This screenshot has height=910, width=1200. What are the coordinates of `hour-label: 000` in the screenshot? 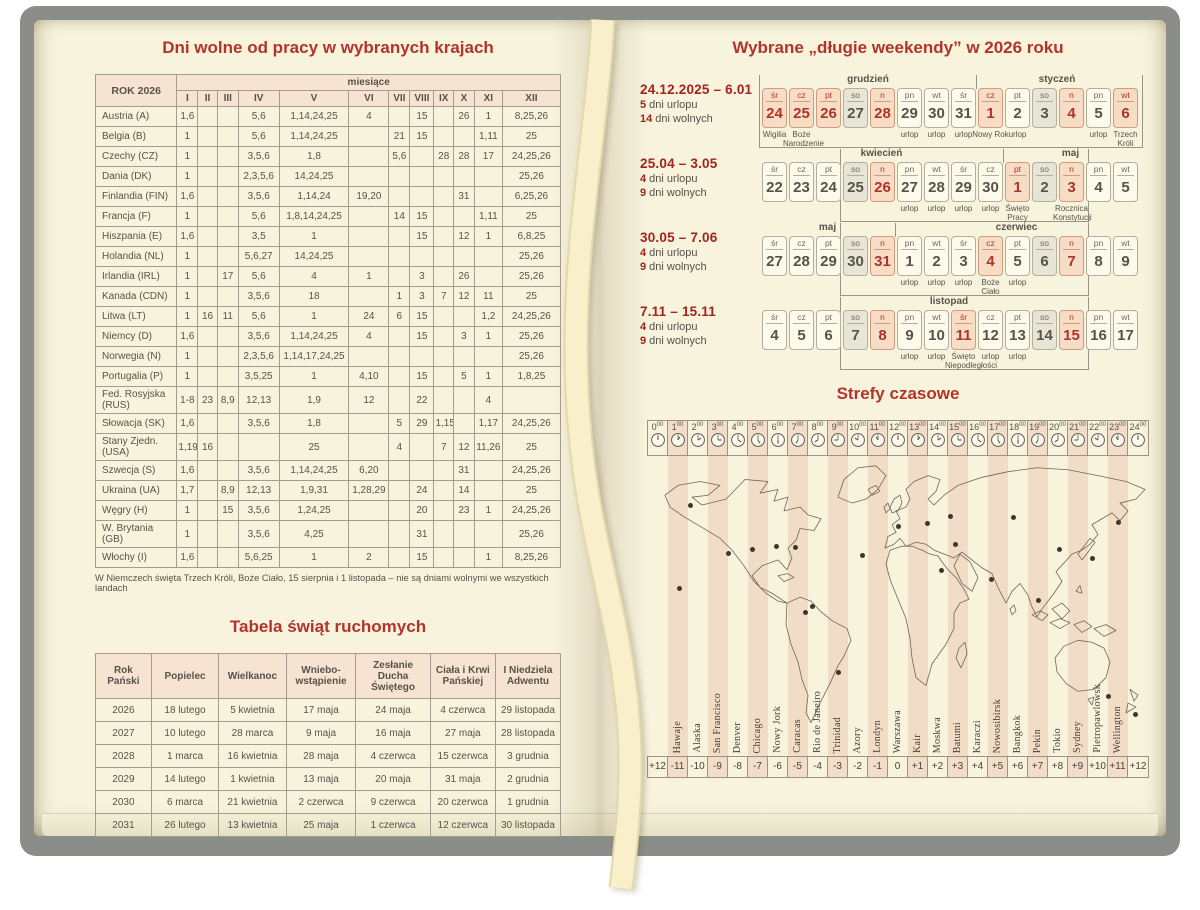 It's located at (657, 427).